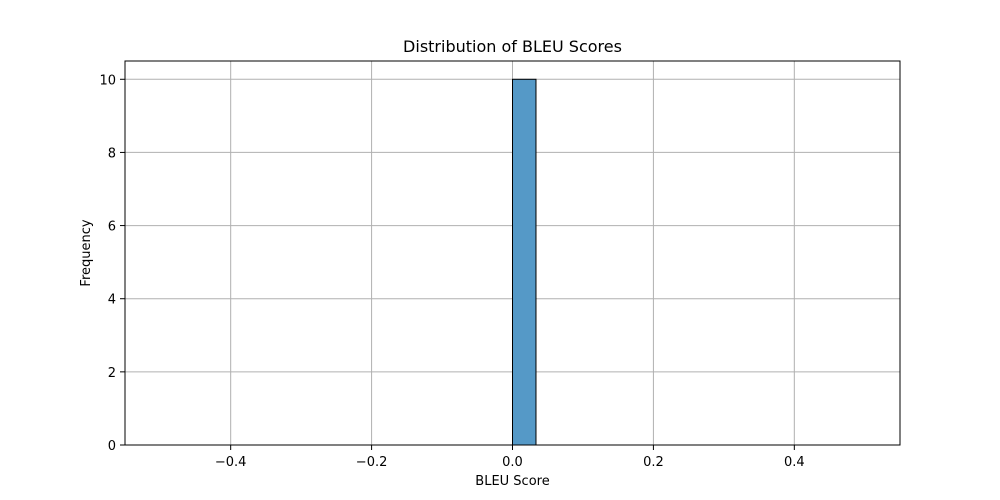 Image resolution: width=1000 pixels, height=500 pixels. What do you see at coordinates (653, 462) in the screenshot?
I see `x-tick-label: 0.2` at bounding box center [653, 462].